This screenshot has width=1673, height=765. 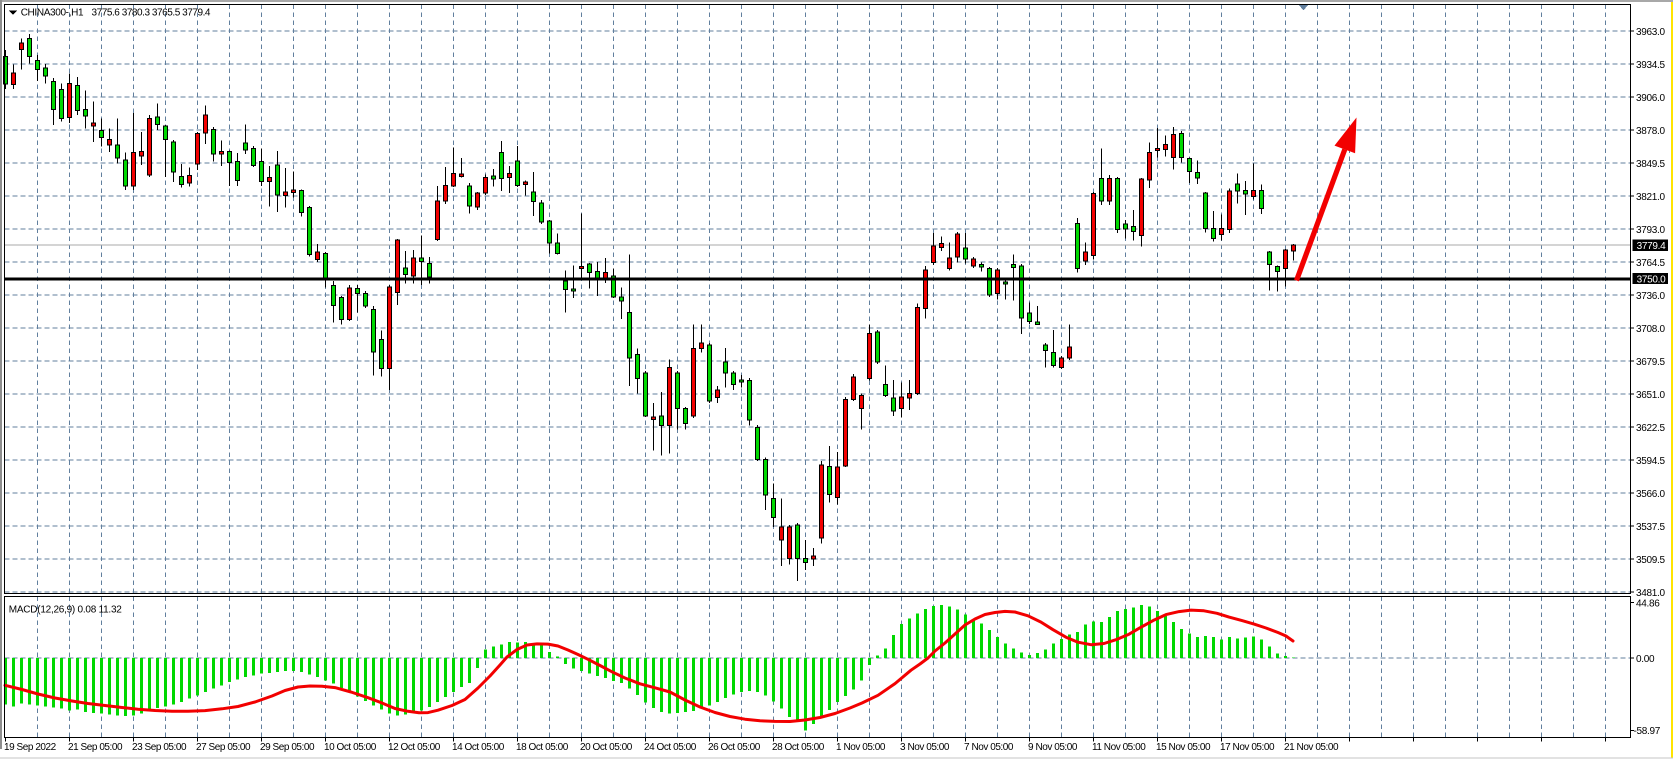 What do you see at coordinates (350, 747) in the screenshot?
I see `svg-text: 10 Oct 05:00` at bounding box center [350, 747].